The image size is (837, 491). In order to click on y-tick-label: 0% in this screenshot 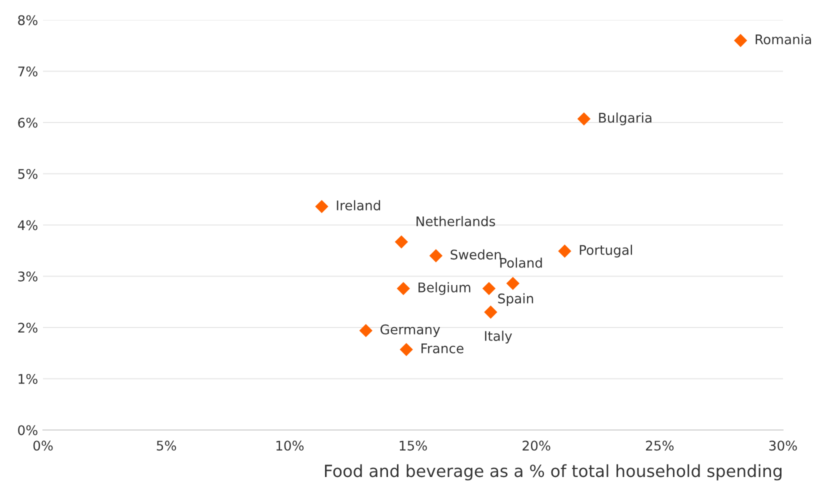, I will do `click(28, 430)`.